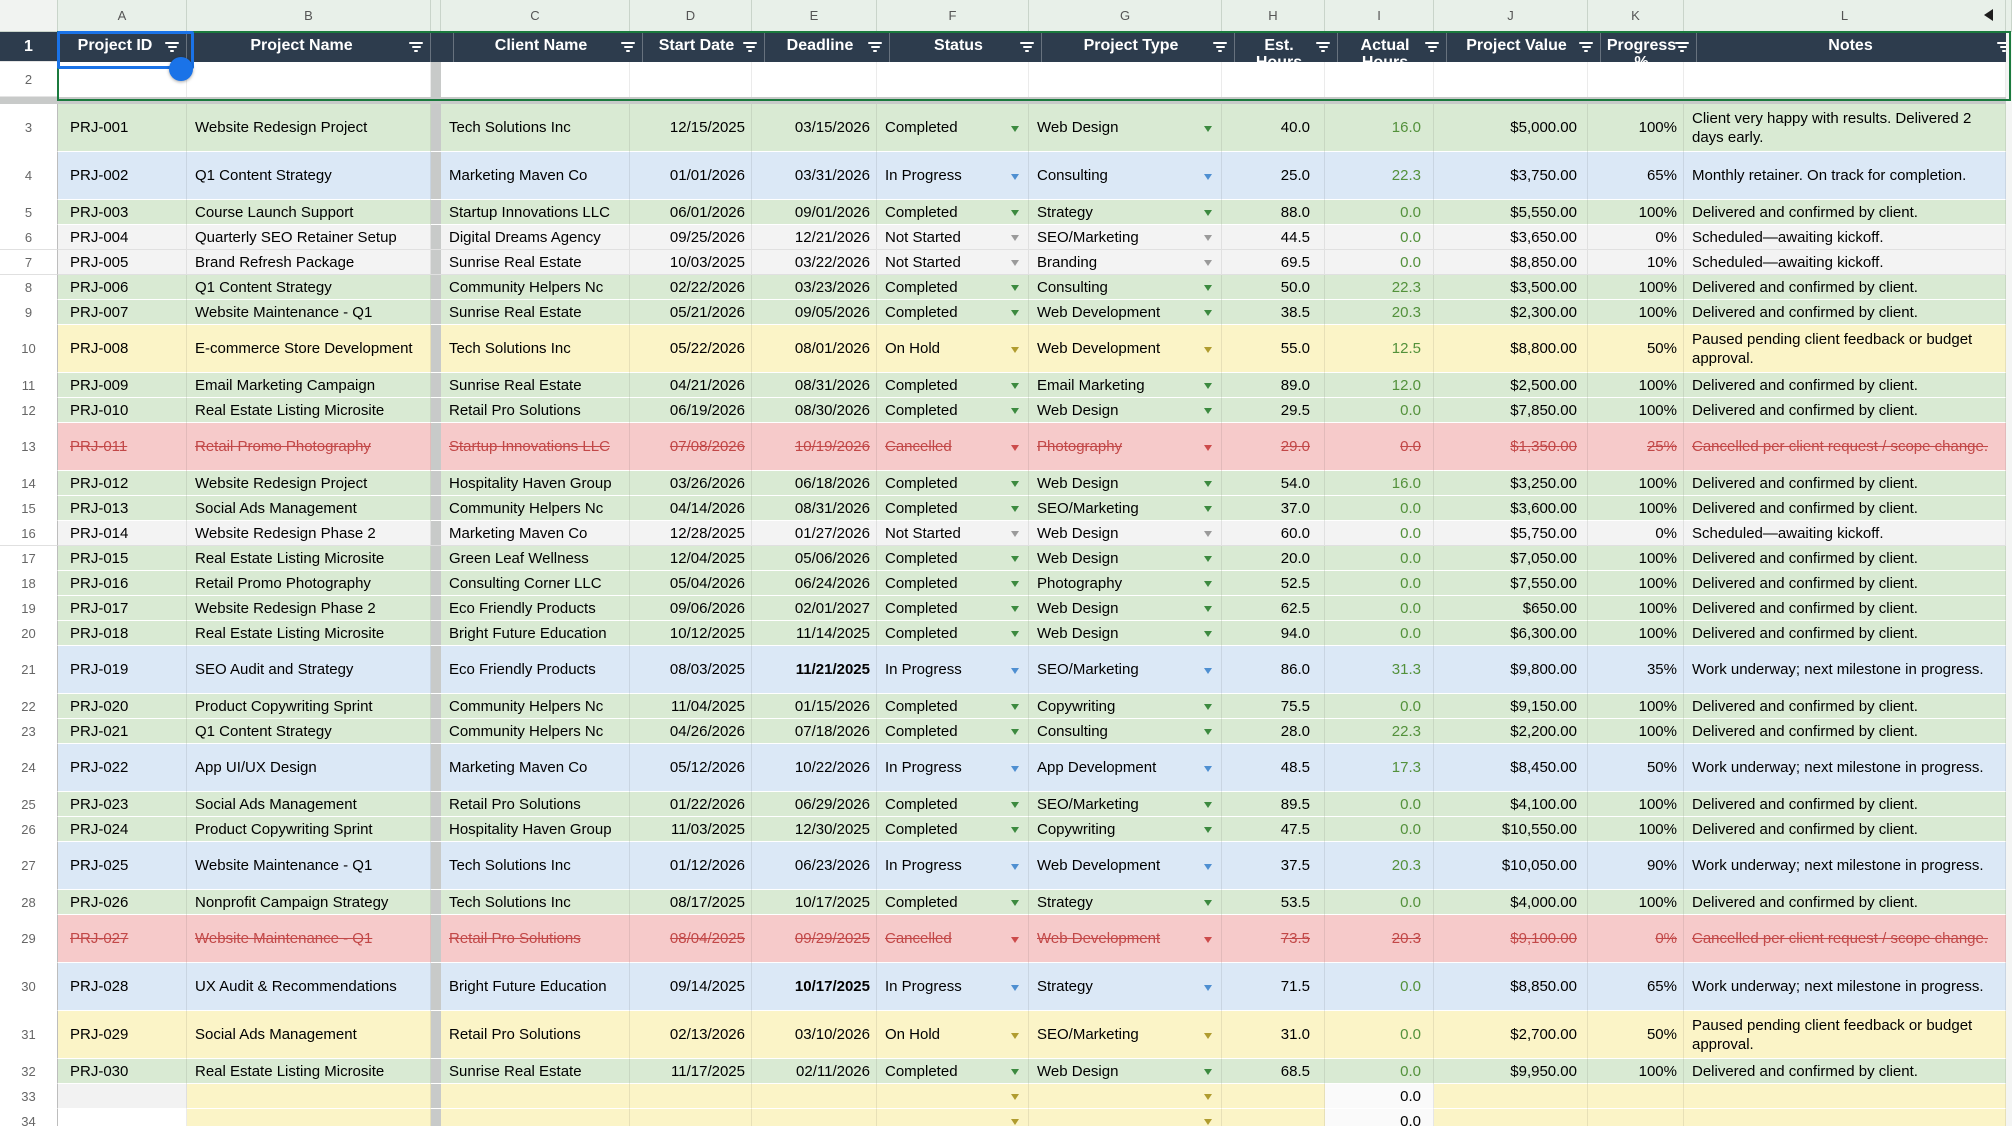 Image resolution: width=2012 pixels, height=1126 pixels. Describe the element at coordinates (309, 902) in the screenshot. I see `cell-name: Nonprofit Campaign Strategy` at that location.